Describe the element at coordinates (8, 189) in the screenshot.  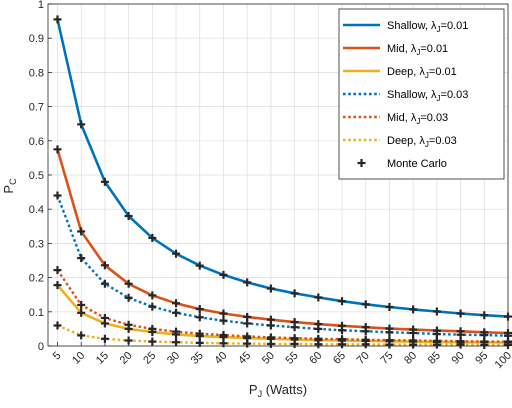
I see `y-axis-label-main: P` at that location.